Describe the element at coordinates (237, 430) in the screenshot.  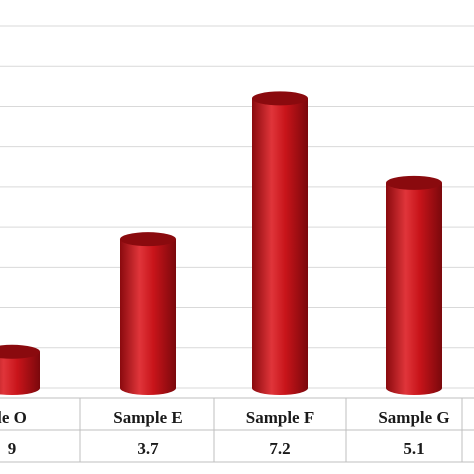
I see `data-table: le O Sample E Sample F Sample G 9 3.7 7.2 5.1` at that location.